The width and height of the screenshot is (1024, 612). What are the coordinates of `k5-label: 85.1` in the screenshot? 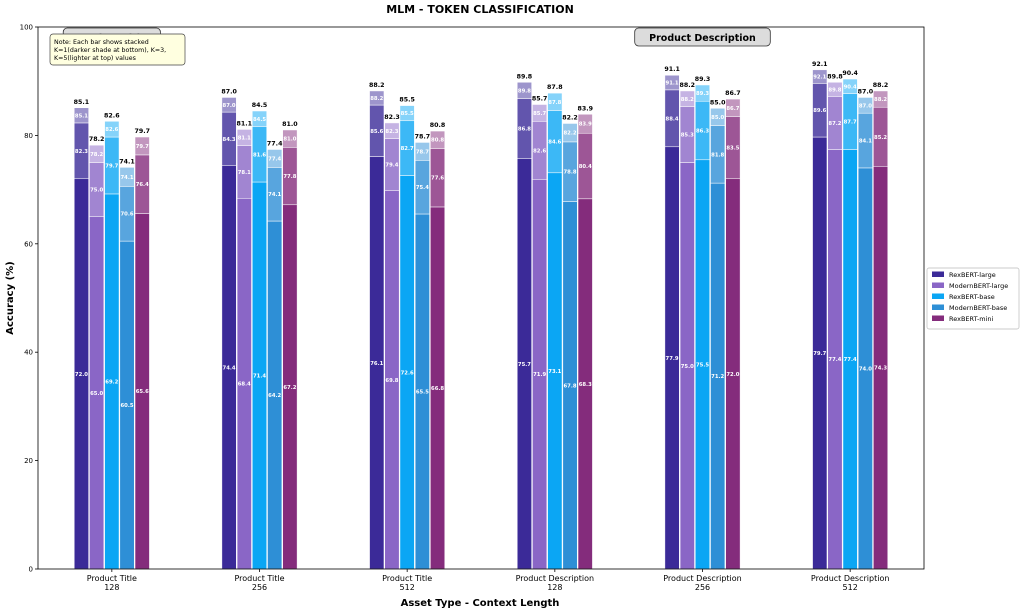 It's located at (81, 116).